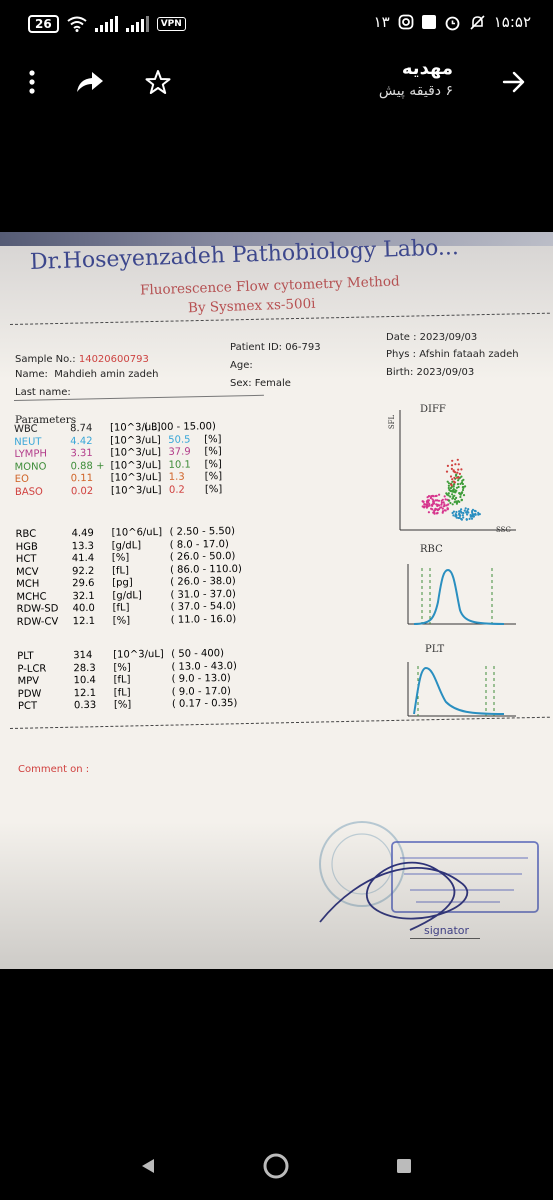 This screenshot has width=553, height=1200. What do you see at coordinates (26, 547) in the screenshot?
I see `parameter-name: HGB` at bounding box center [26, 547].